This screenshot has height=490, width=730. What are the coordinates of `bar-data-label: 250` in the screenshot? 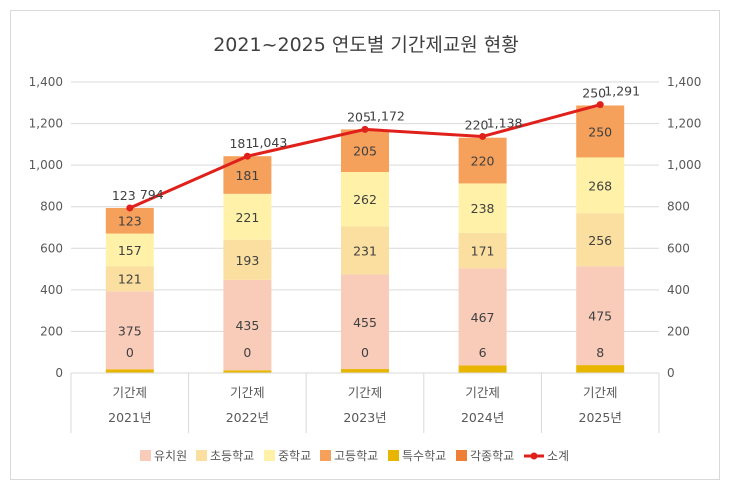 It's located at (600, 131).